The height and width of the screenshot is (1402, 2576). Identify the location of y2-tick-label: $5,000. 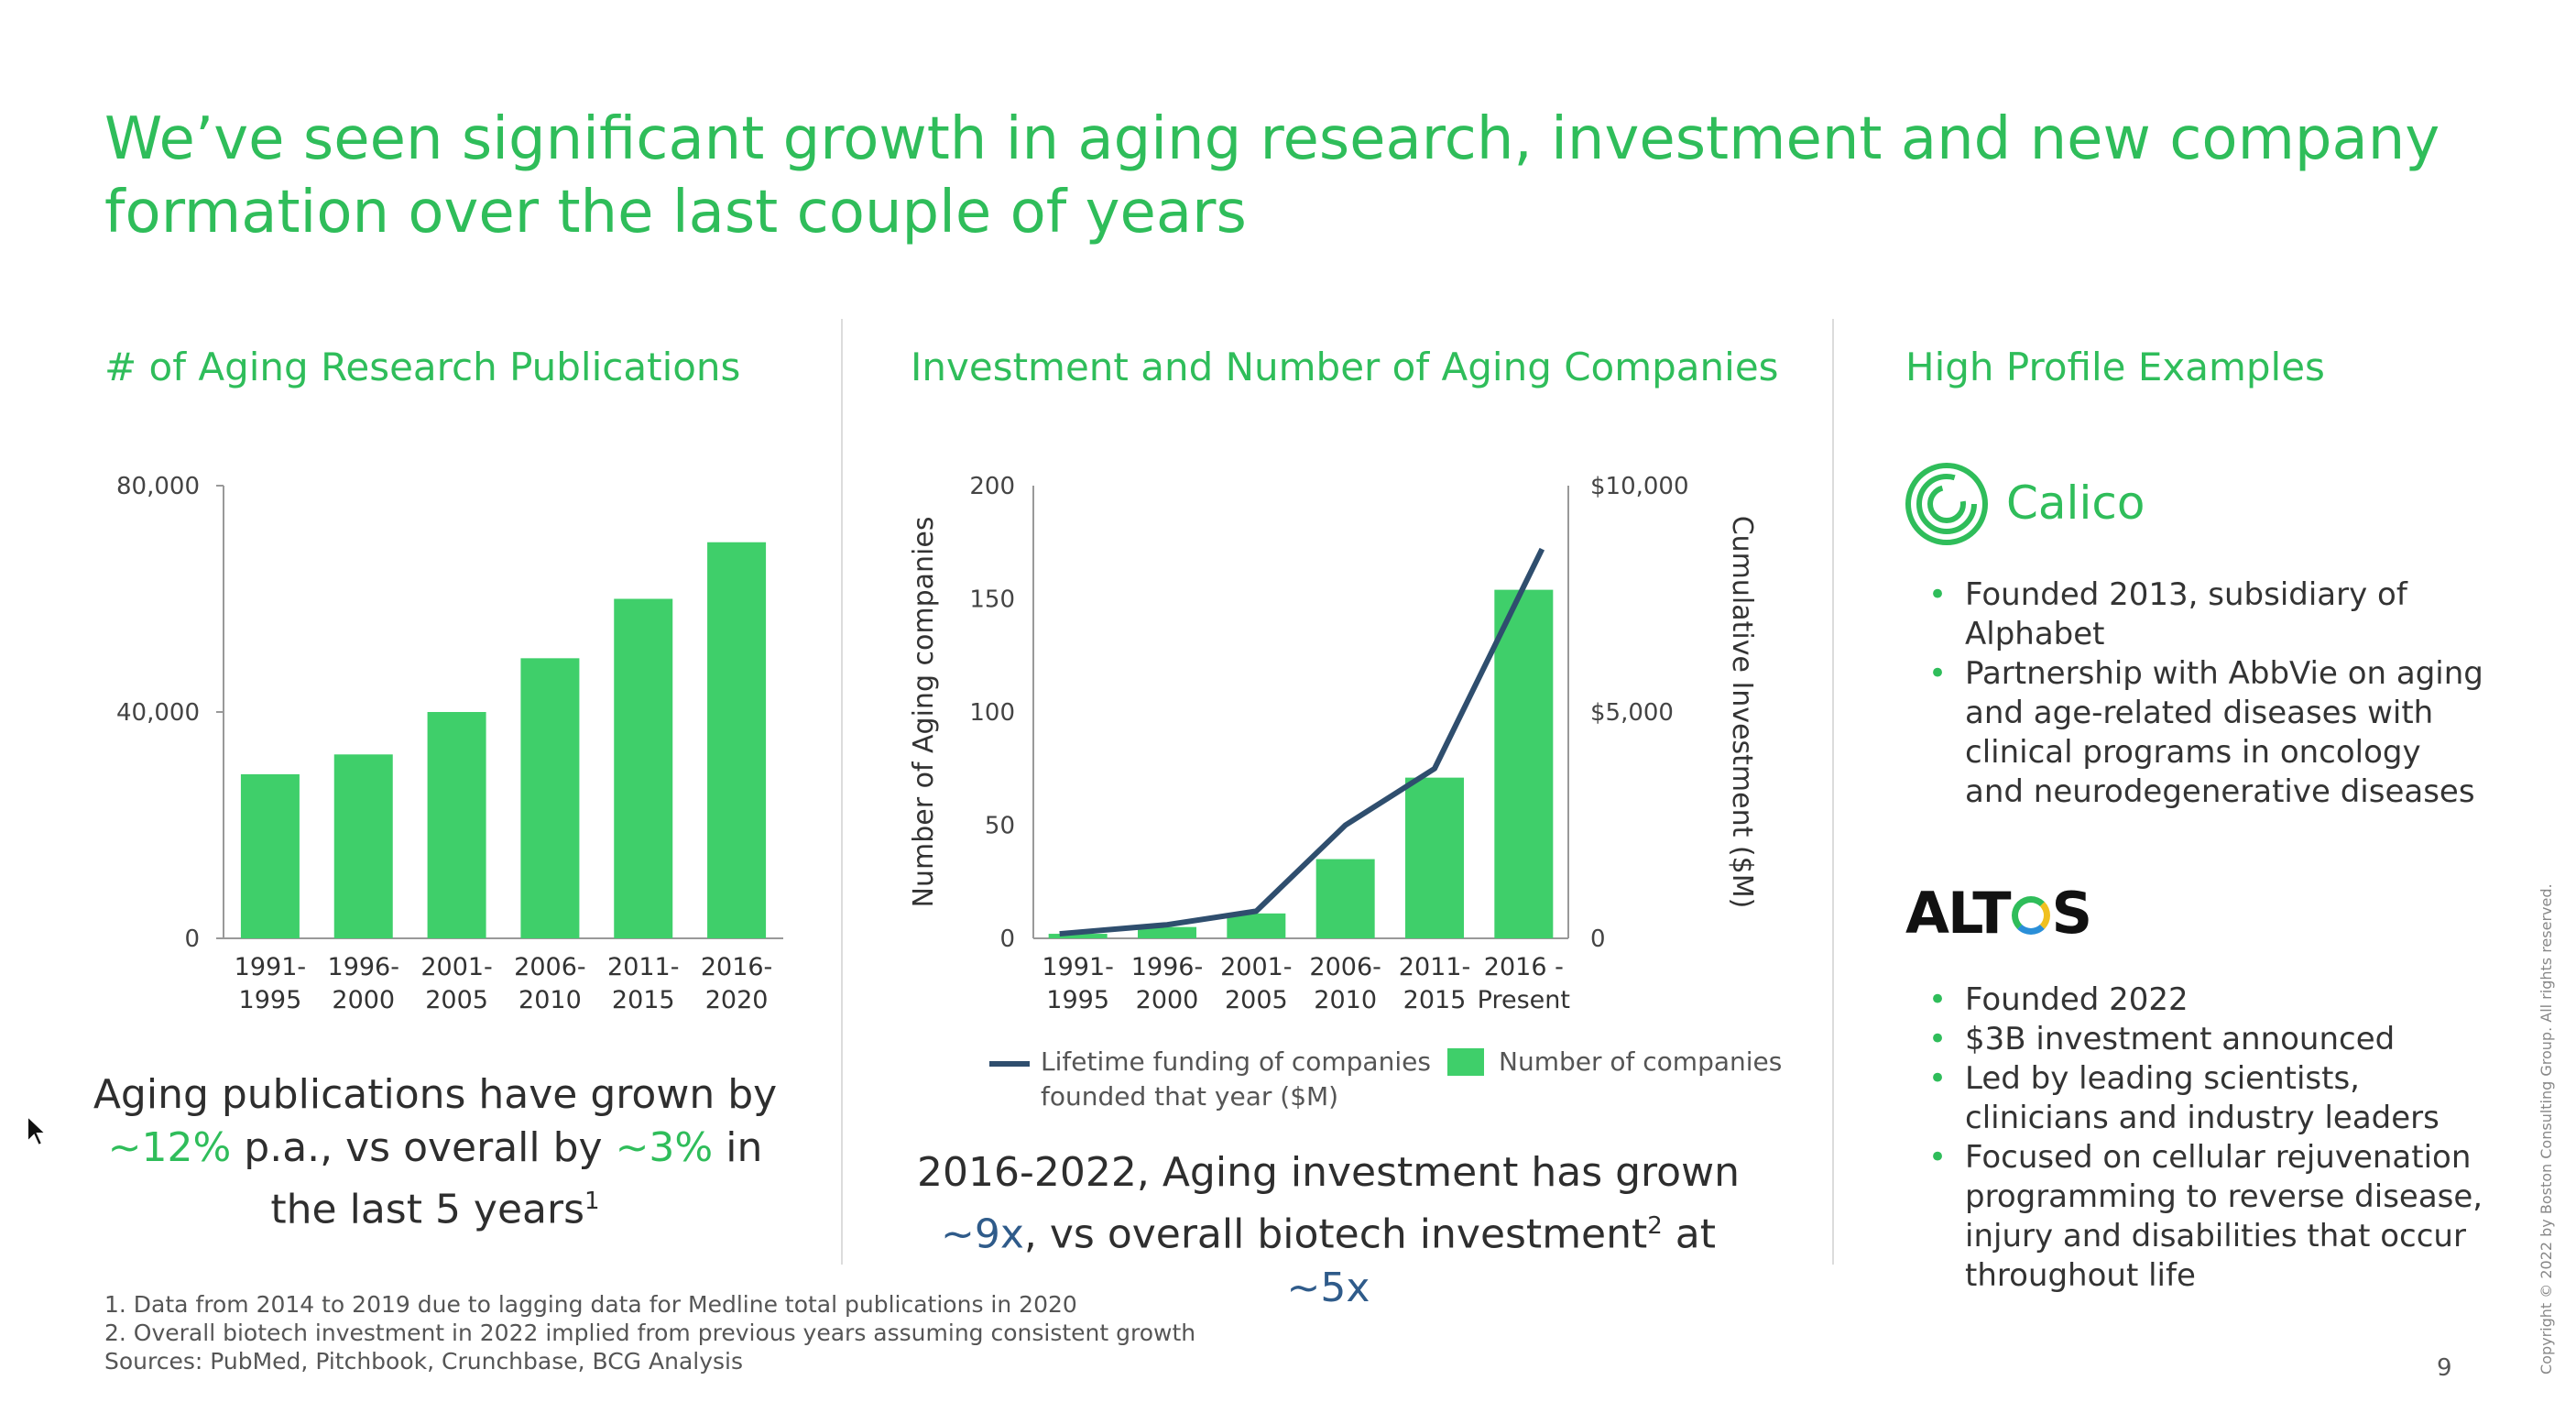
(1632, 713).